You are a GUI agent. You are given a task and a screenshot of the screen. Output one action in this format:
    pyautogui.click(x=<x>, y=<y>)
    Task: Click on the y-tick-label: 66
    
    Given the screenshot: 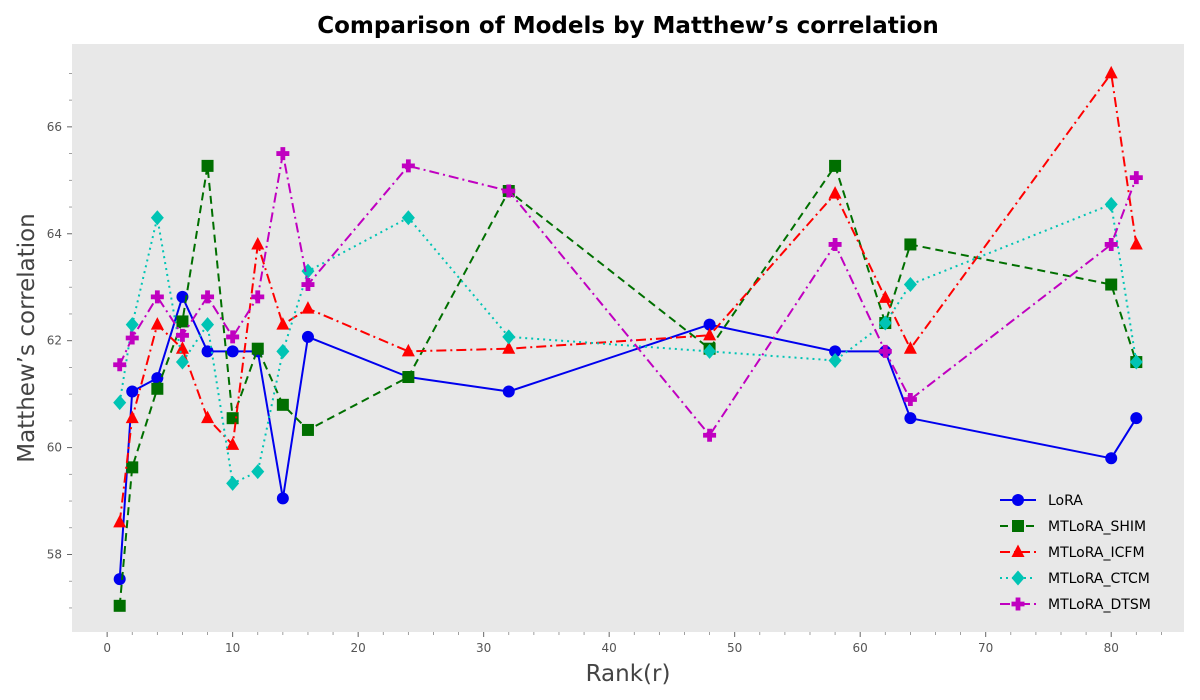 What is the action you would take?
    pyautogui.click(x=54, y=127)
    